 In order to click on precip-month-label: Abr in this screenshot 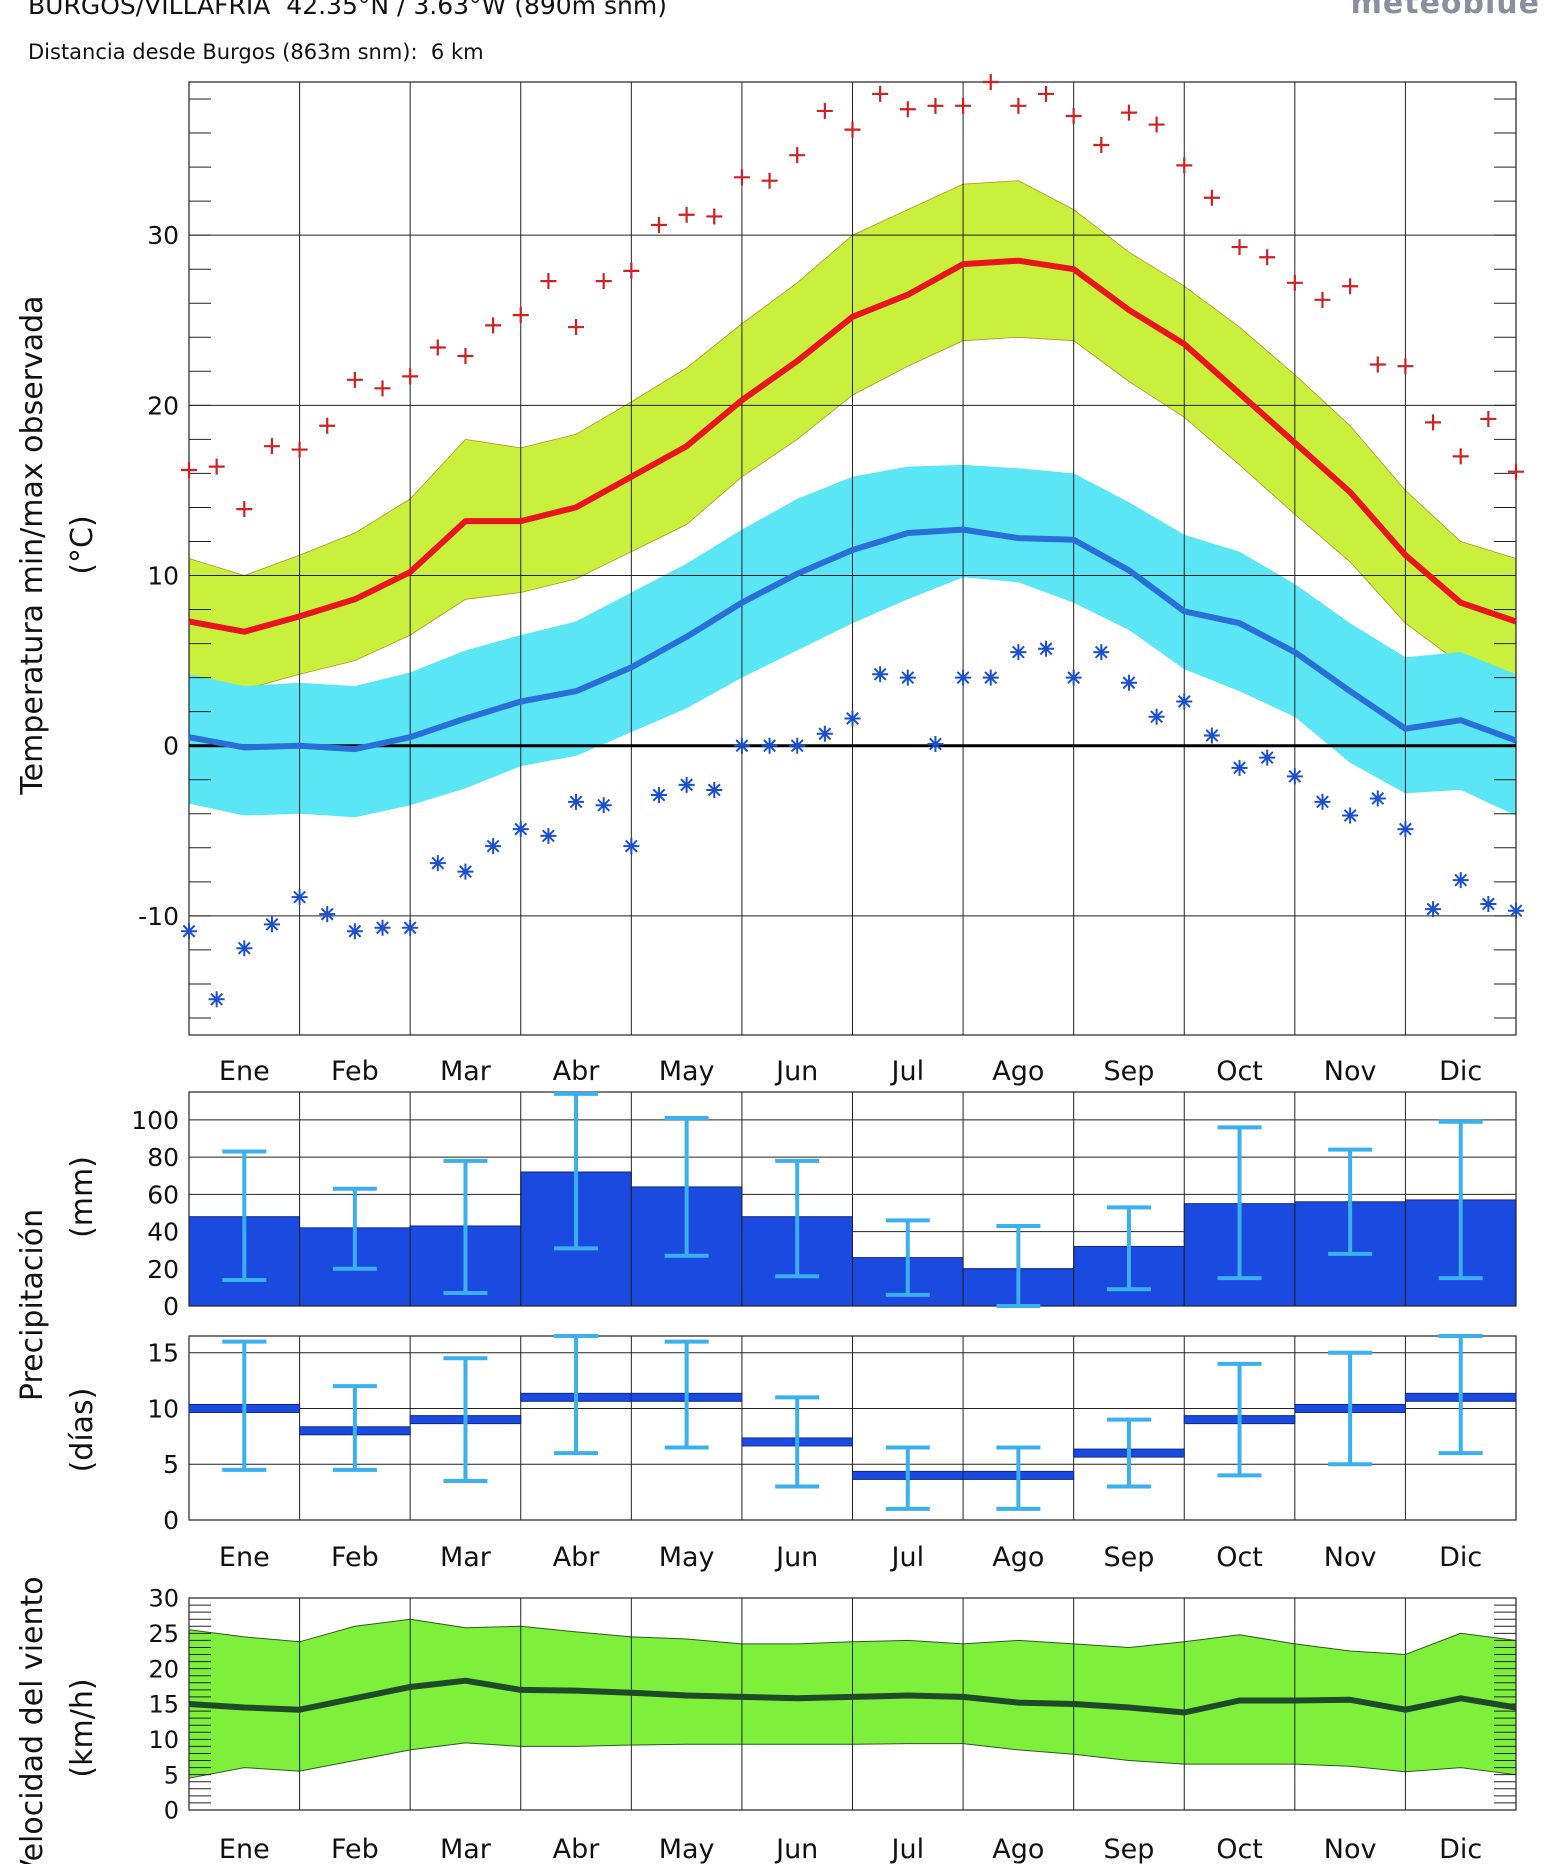, I will do `click(577, 1557)`.